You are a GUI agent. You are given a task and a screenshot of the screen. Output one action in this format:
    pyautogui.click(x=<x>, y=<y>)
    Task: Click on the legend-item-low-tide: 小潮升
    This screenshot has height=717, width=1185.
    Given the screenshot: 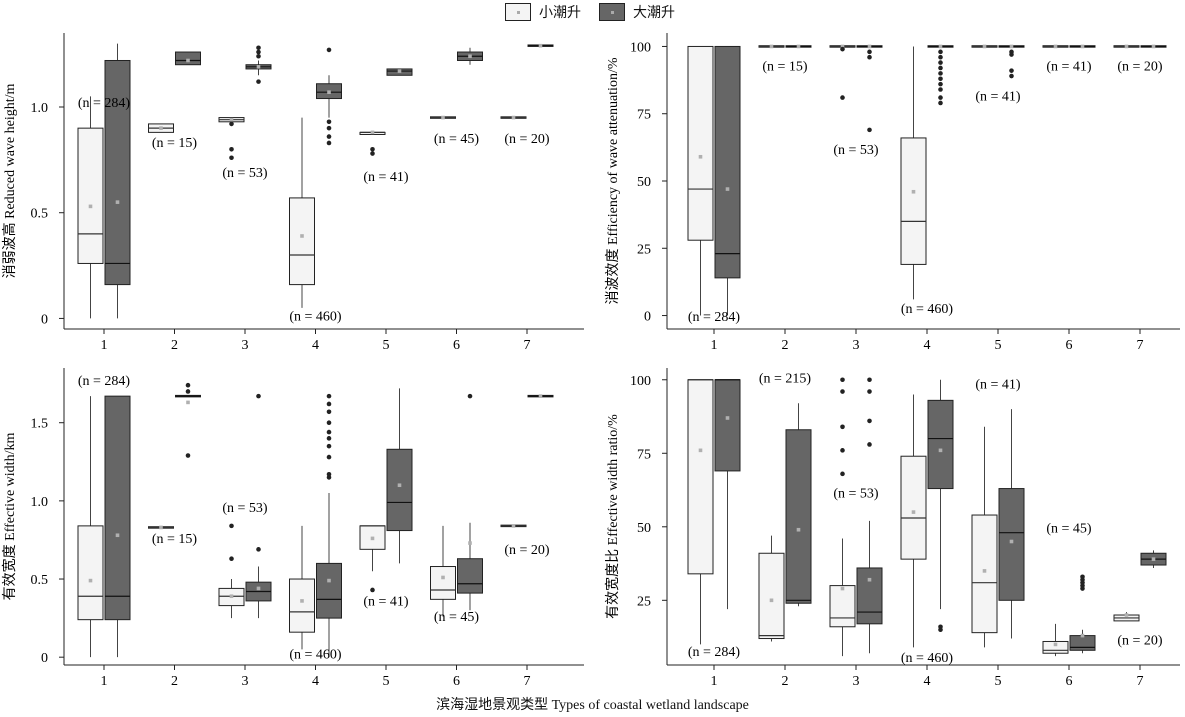 What is the action you would take?
    pyautogui.click(x=543, y=12)
    